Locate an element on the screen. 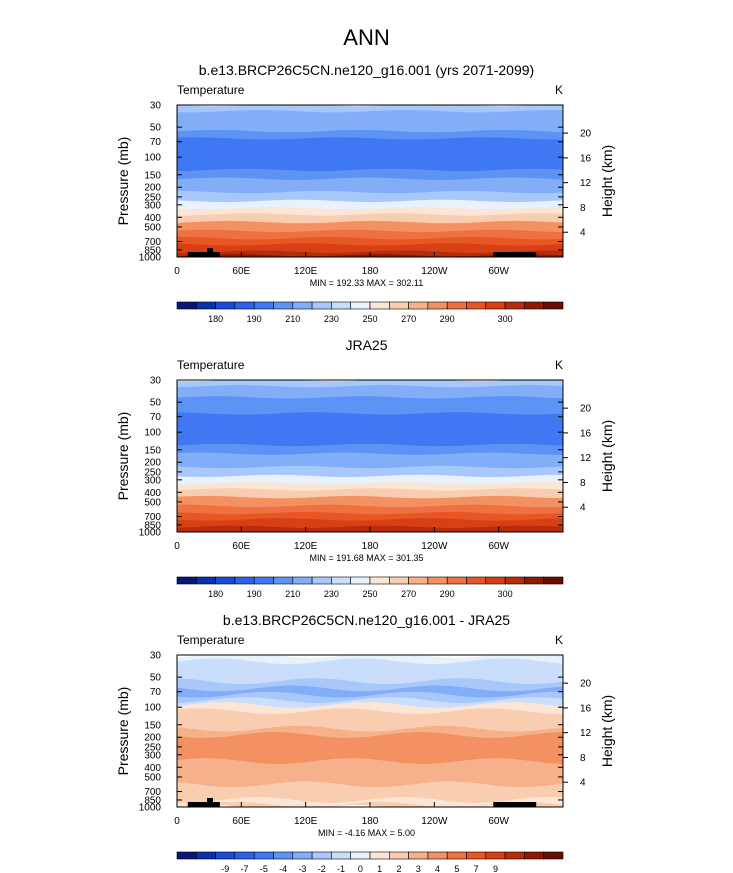 This screenshot has width=733, height=873. colorbar-label: -2 is located at coordinates (322, 868).